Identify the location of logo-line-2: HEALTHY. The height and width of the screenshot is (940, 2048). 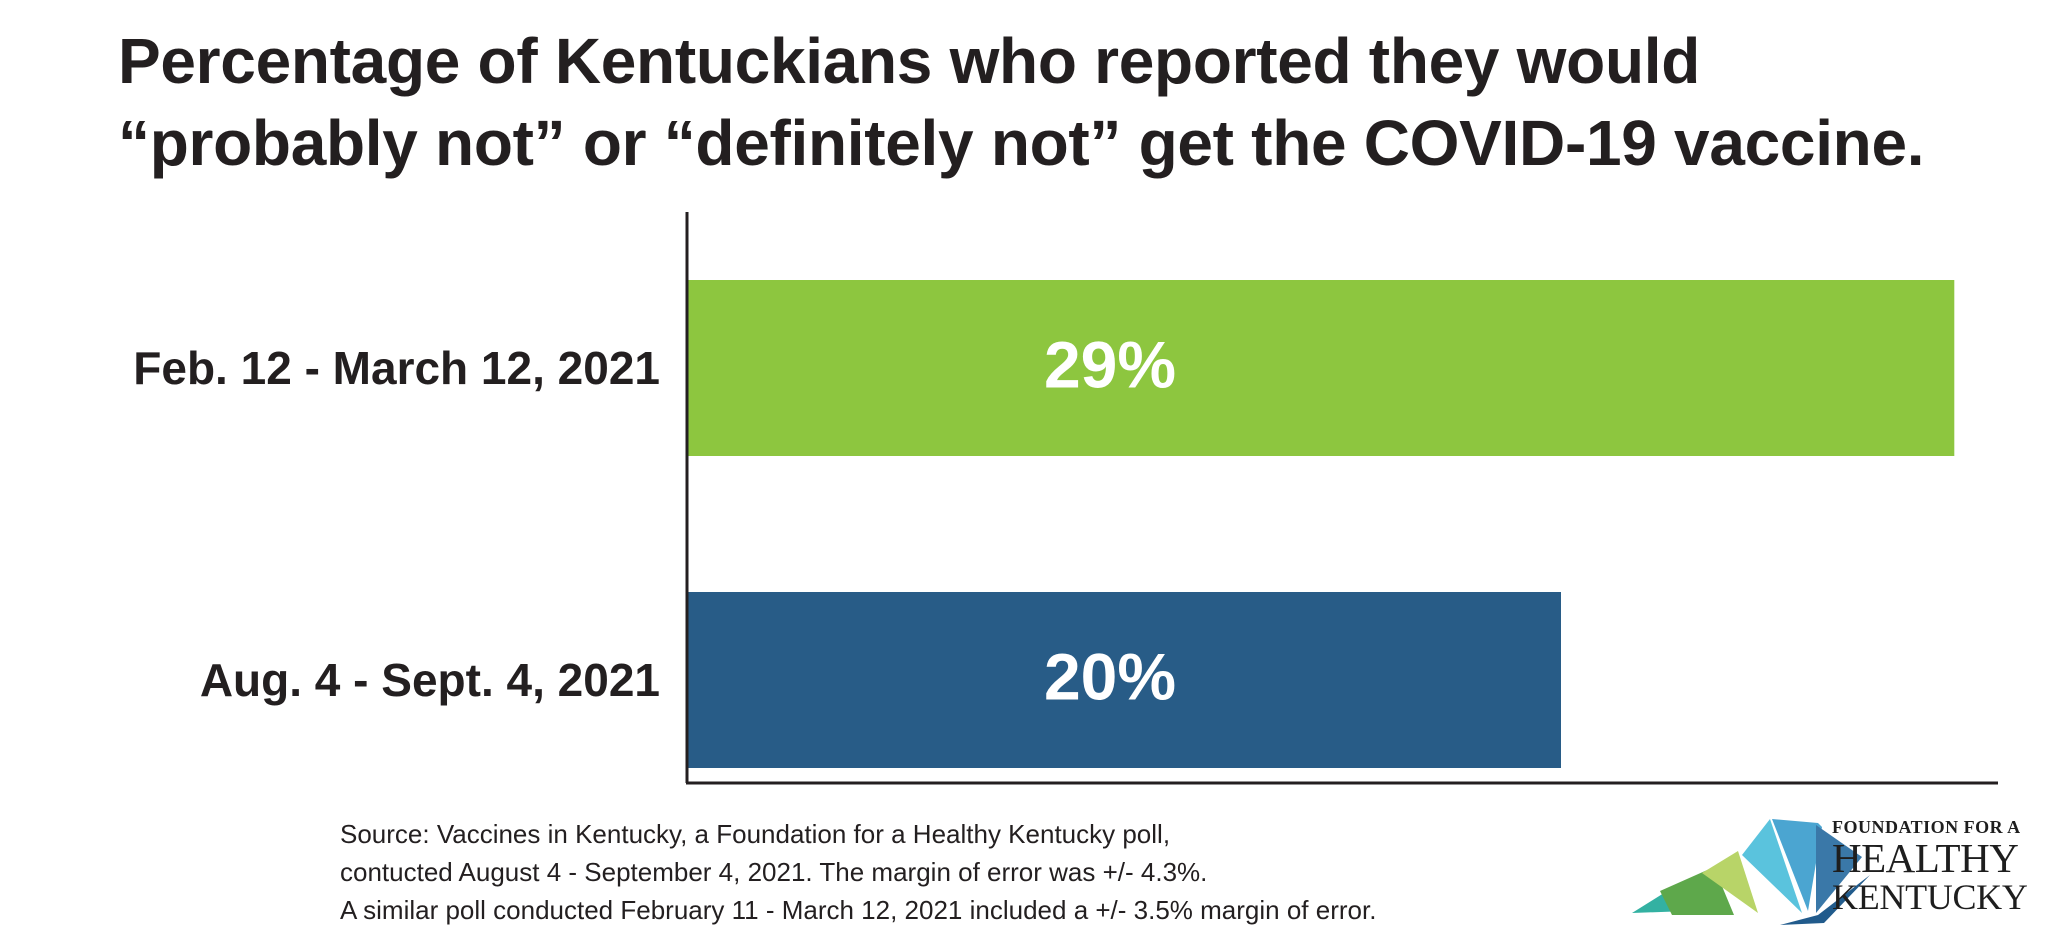
(1925, 858).